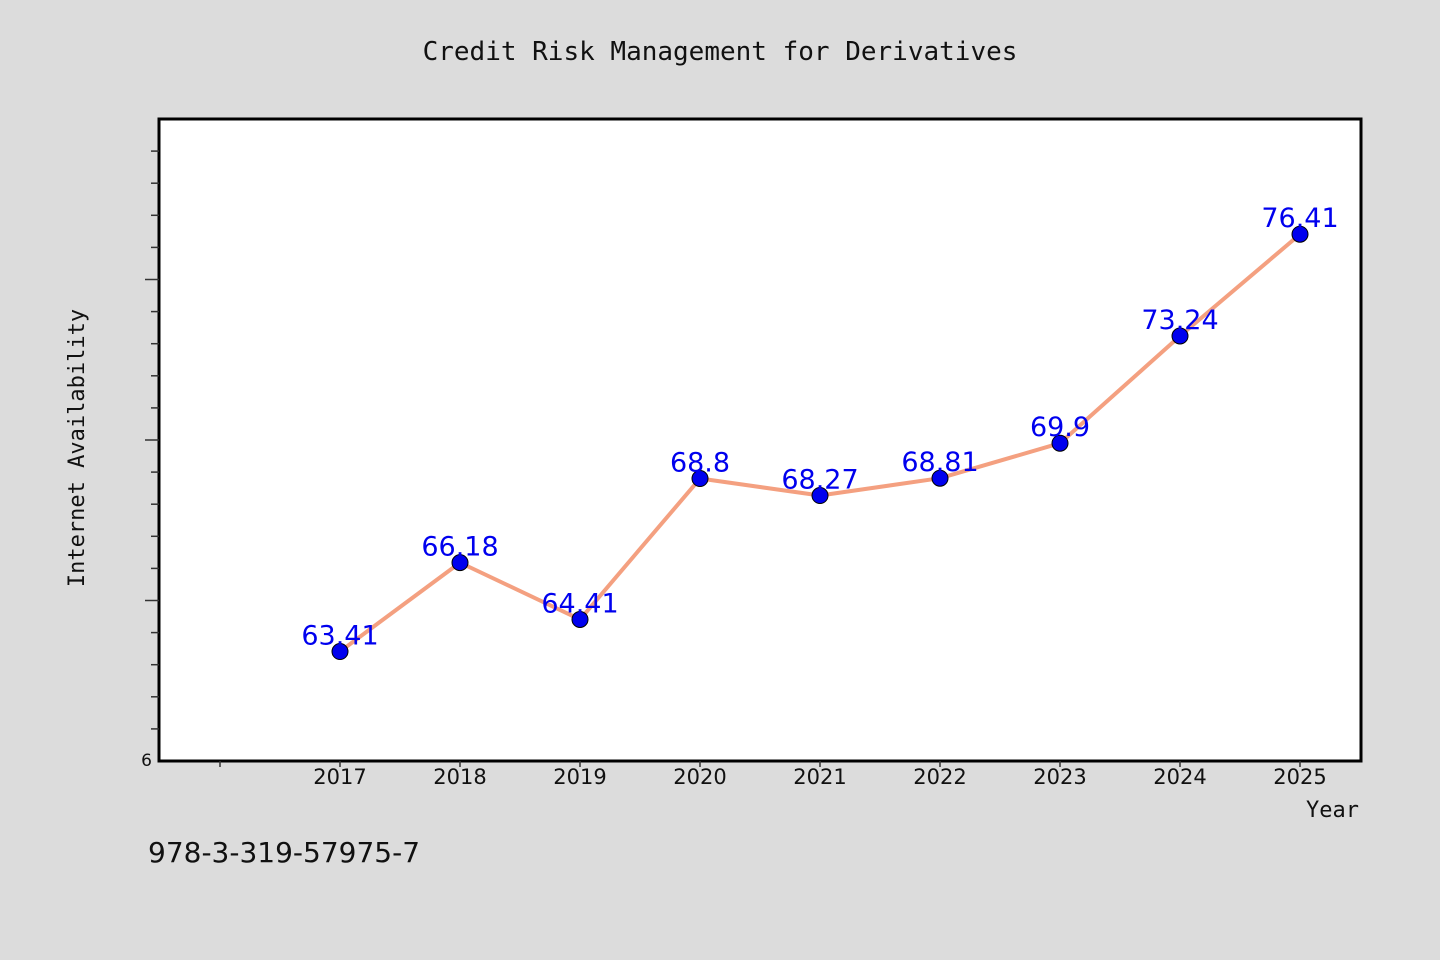 The width and height of the screenshot is (1440, 960). What do you see at coordinates (760, 764) in the screenshot?
I see `x-axis-ticks` at bounding box center [760, 764].